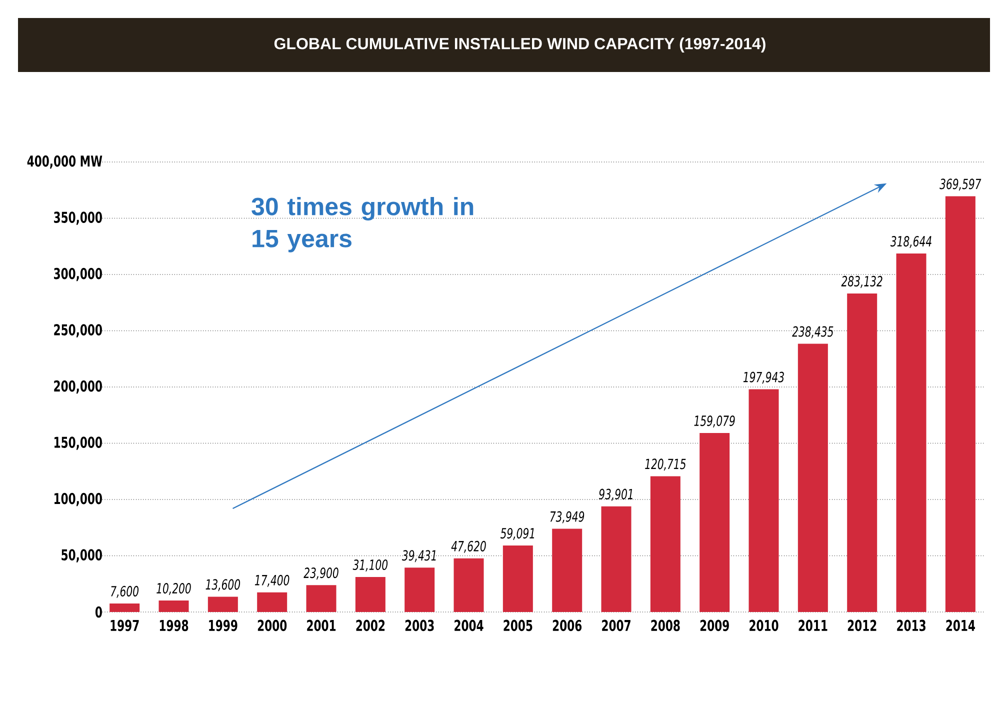 The image size is (992, 724). Describe the element at coordinates (363, 224) in the screenshot. I see `annotation: 30 times growth in 15 years` at that location.